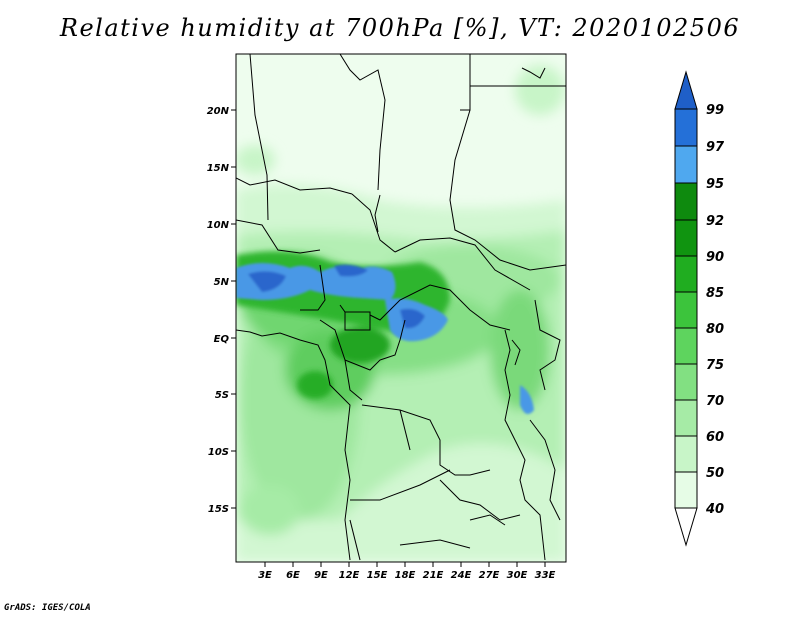 The height and width of the screenshot is (618, 800). What do you see at coordinates (715, 329) in the screenshot?
I see `colorbar-label-80: 80` at bounding box center [715, 329].